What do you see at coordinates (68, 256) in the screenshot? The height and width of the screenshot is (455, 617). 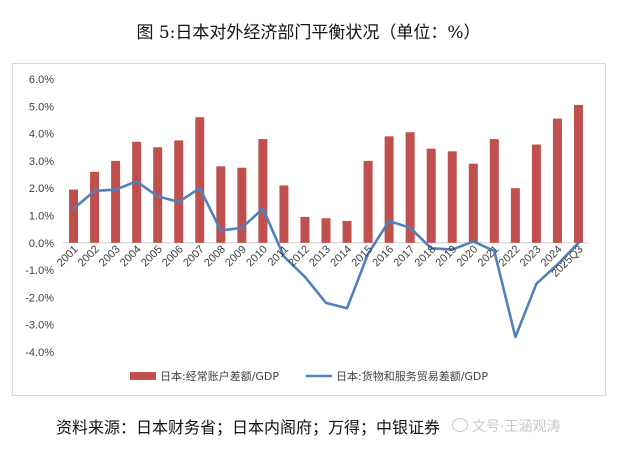 I see `x-tick-label: 2001` at bounding box center [68, 256].